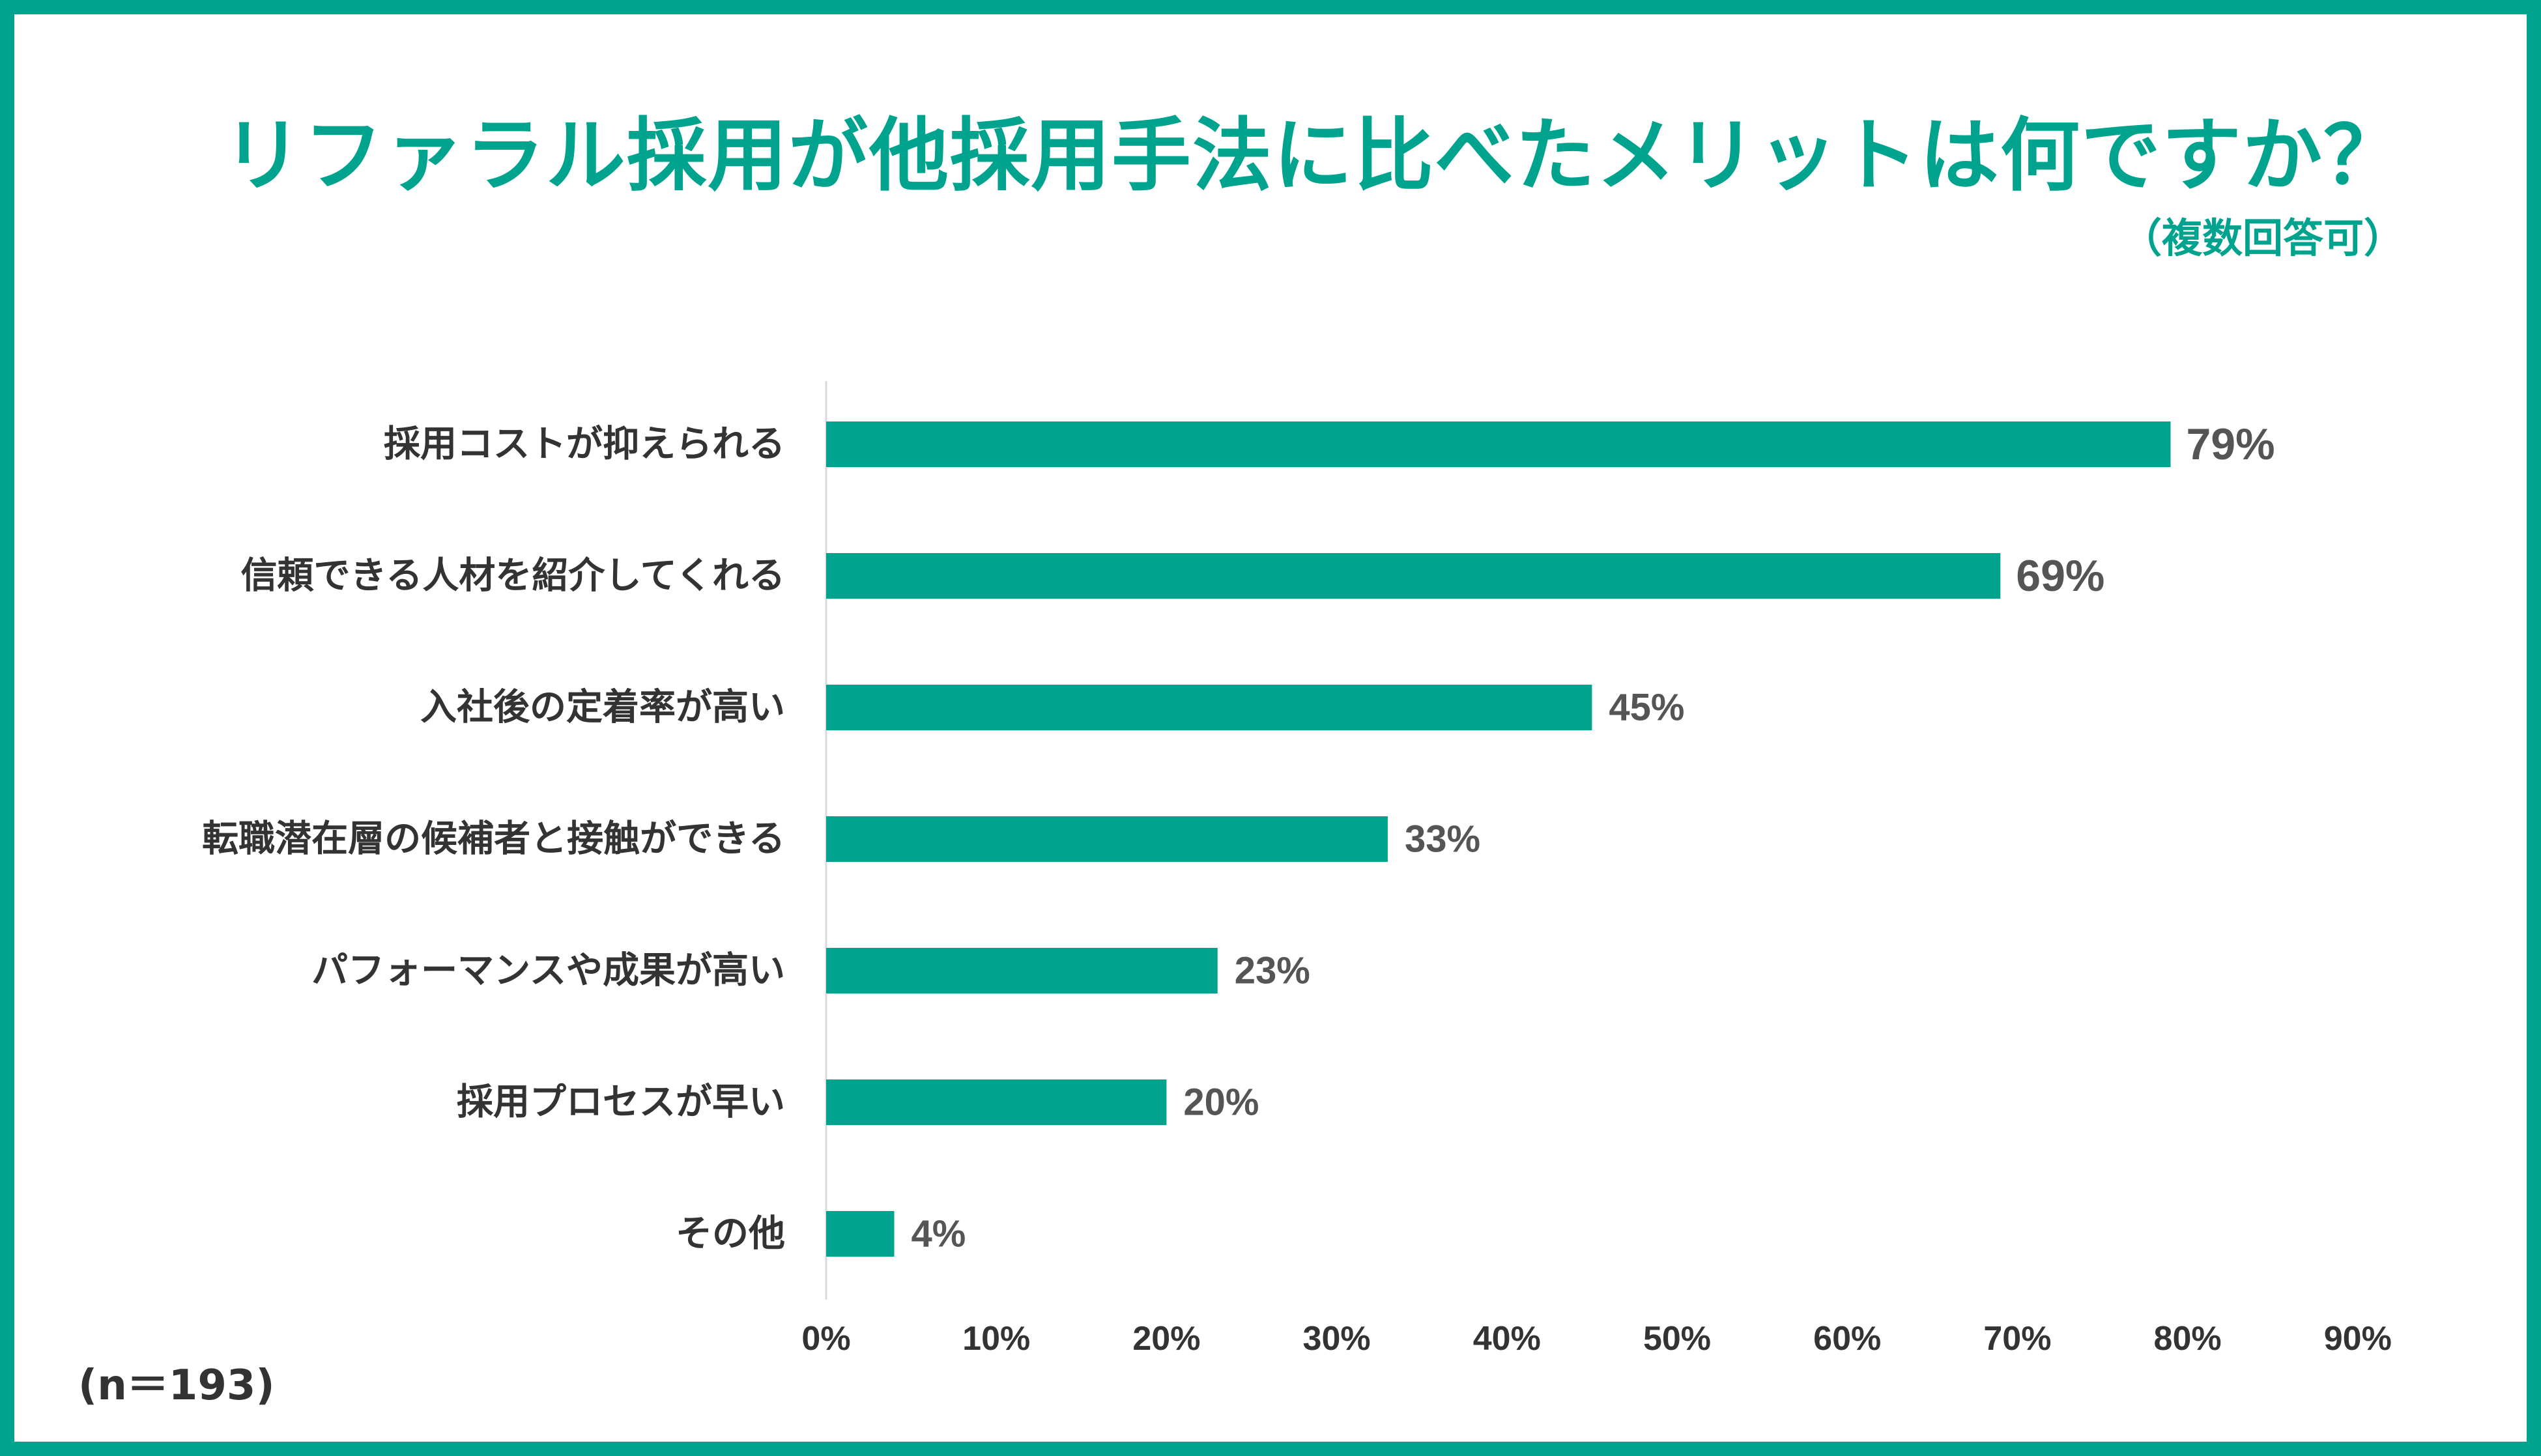  Describe the element at coordinates (1166, 1339) in the screenshot. I see `x-tick-label: 20%` at that location.